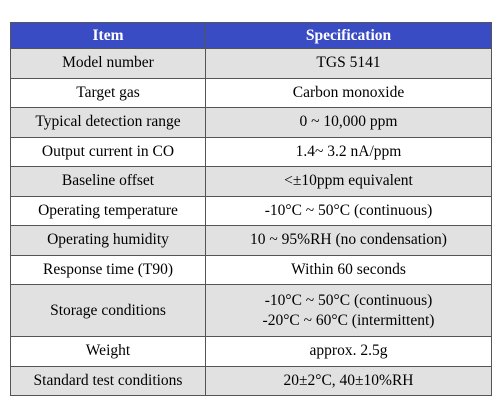 The width and height of the screenshot is (502, 412). I want to click on item-cell: Standard test conditions, so click(108, 380).